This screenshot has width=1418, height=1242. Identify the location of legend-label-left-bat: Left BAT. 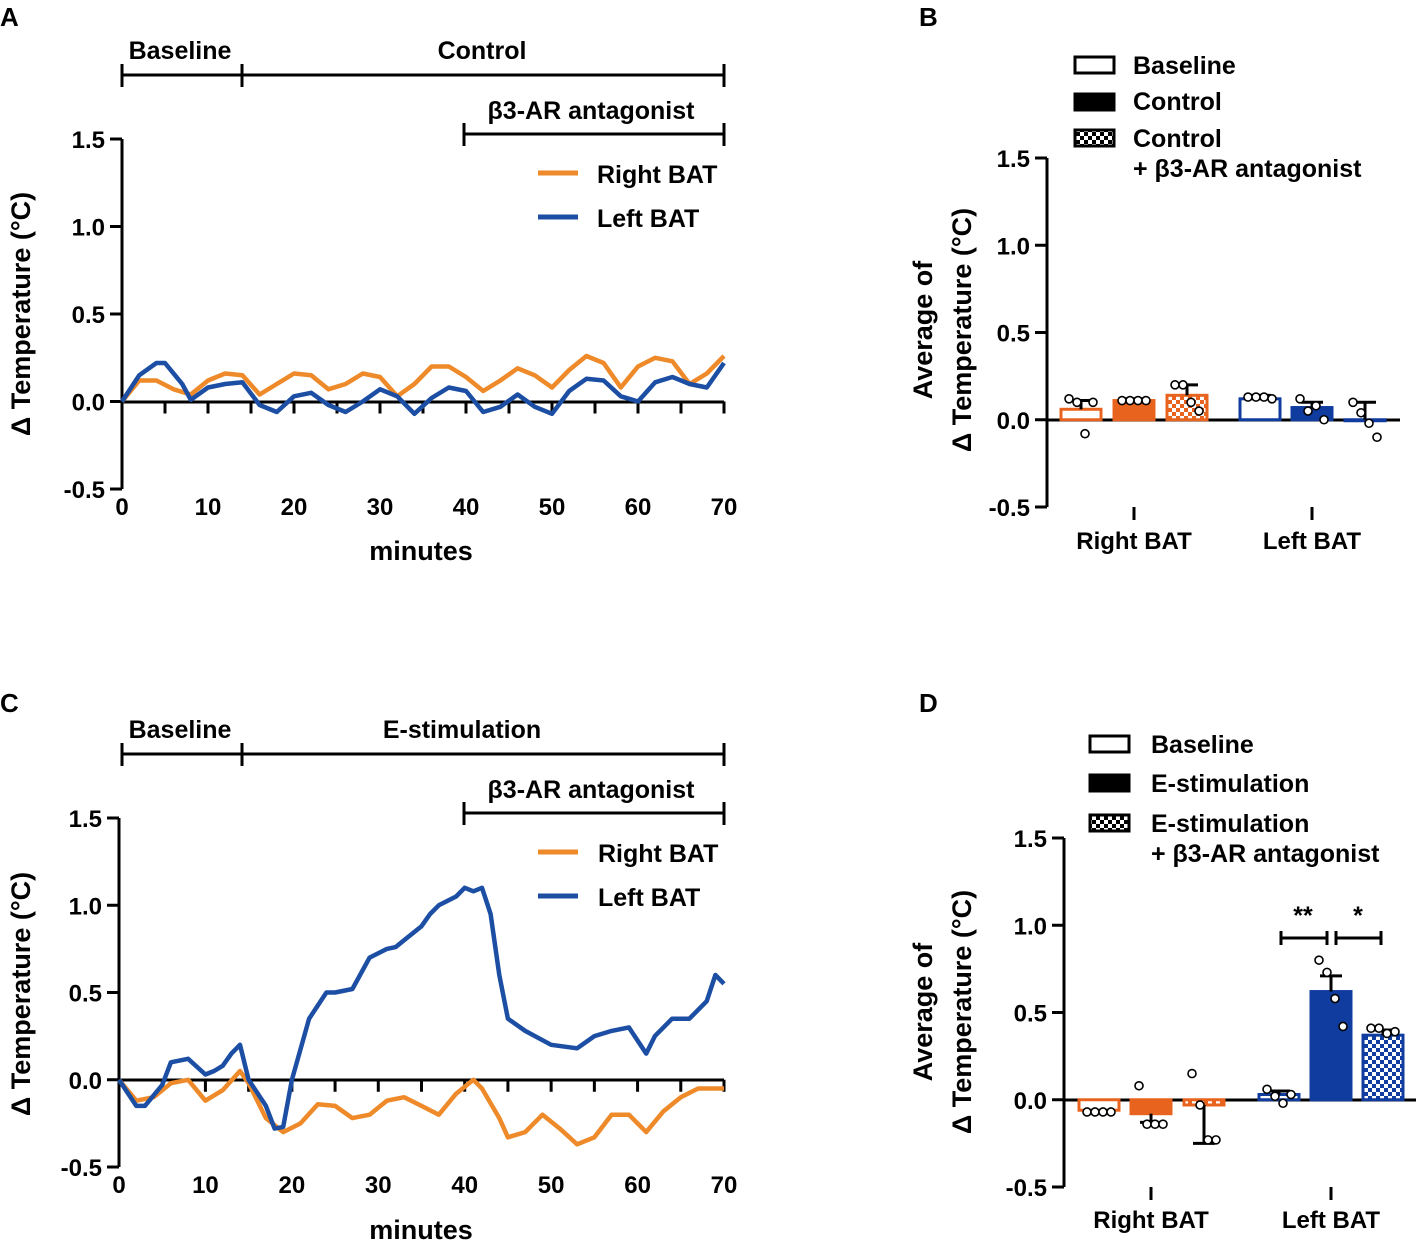
(648, 219).